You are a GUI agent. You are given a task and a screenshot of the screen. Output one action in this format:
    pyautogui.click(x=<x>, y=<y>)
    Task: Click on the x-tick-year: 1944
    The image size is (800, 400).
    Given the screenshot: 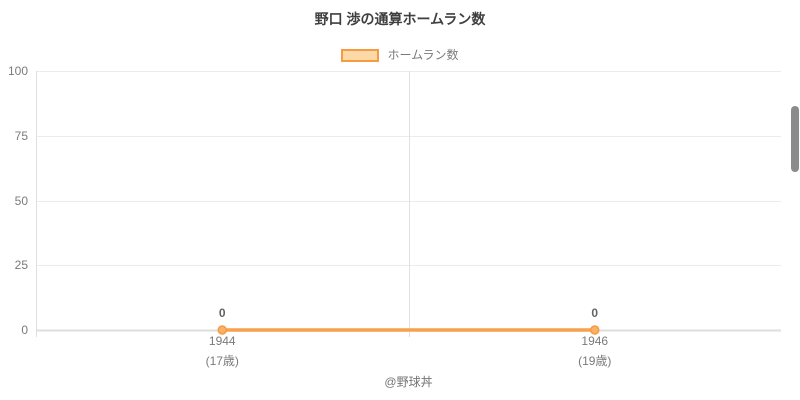 What is the action you would take?
    pyautogui.click(x=222, y=341)
    